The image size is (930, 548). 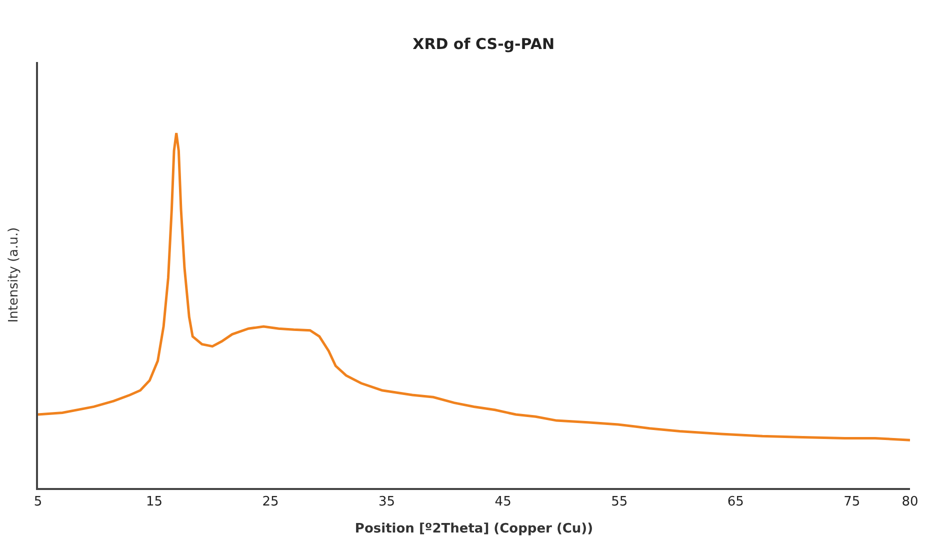 I want to click on x-axis-title: Position [º2Theta] (Copper (Cu)), so click(x=474, y=529).